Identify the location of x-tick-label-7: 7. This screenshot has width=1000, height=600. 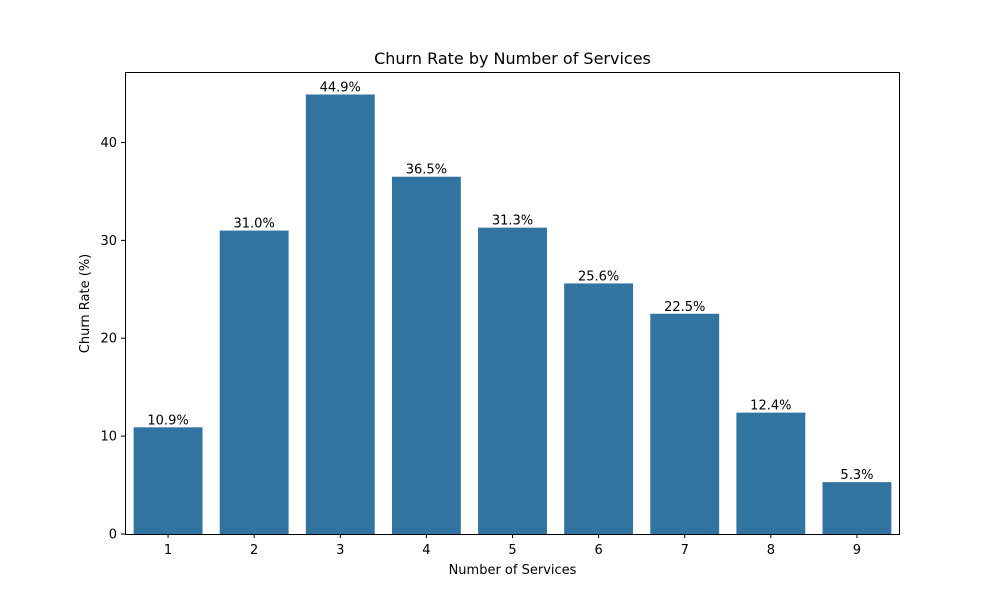
(685, 550).